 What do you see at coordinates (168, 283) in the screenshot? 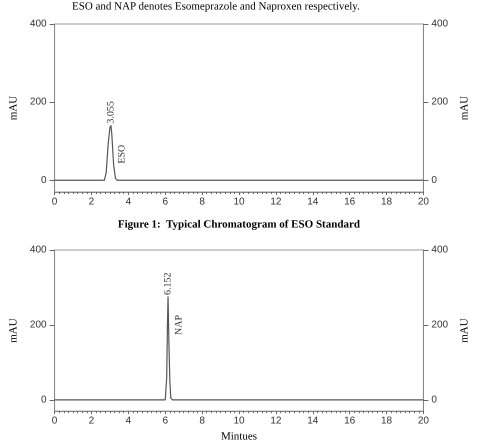
I see `annotation: 6.152` at bounding box center [168, 283].